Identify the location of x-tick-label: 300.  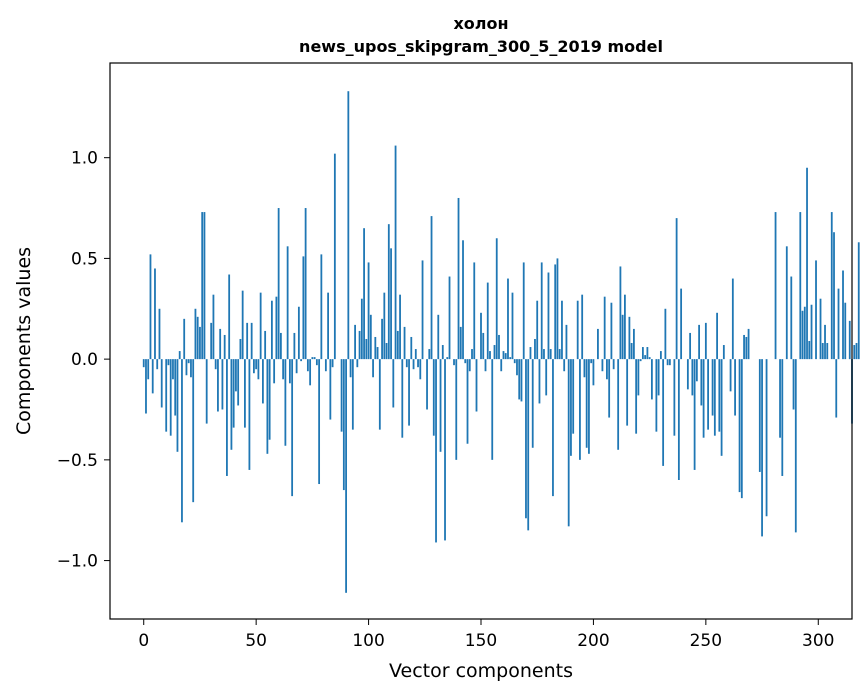
(818, 641).